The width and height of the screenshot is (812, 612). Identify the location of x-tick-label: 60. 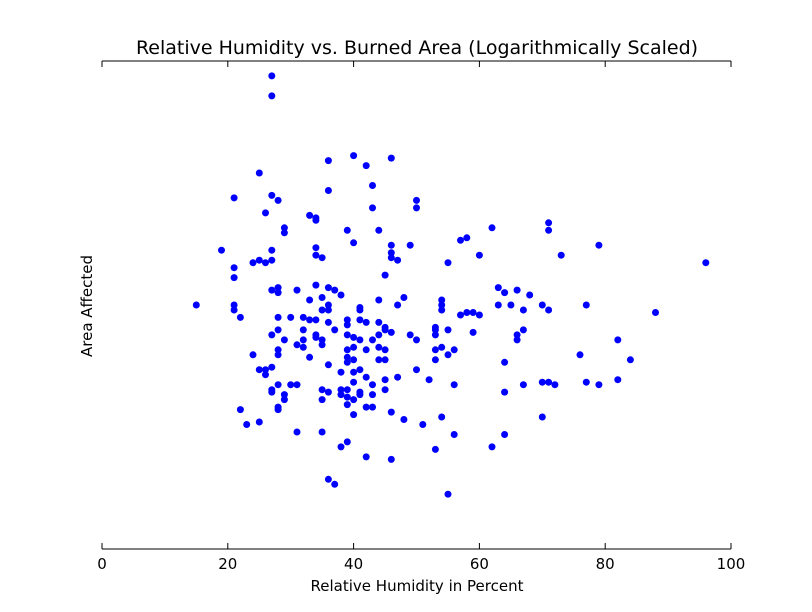
(479, 564).